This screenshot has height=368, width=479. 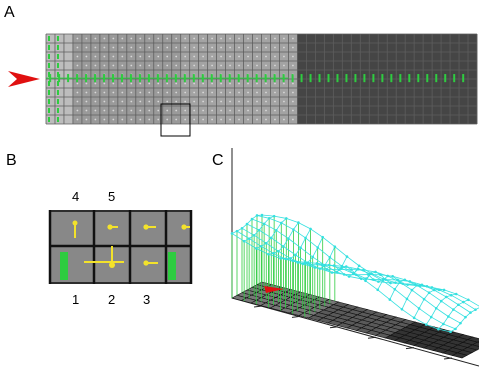 I want to click on cell-number-3: 3, so click(x=147, y=299).